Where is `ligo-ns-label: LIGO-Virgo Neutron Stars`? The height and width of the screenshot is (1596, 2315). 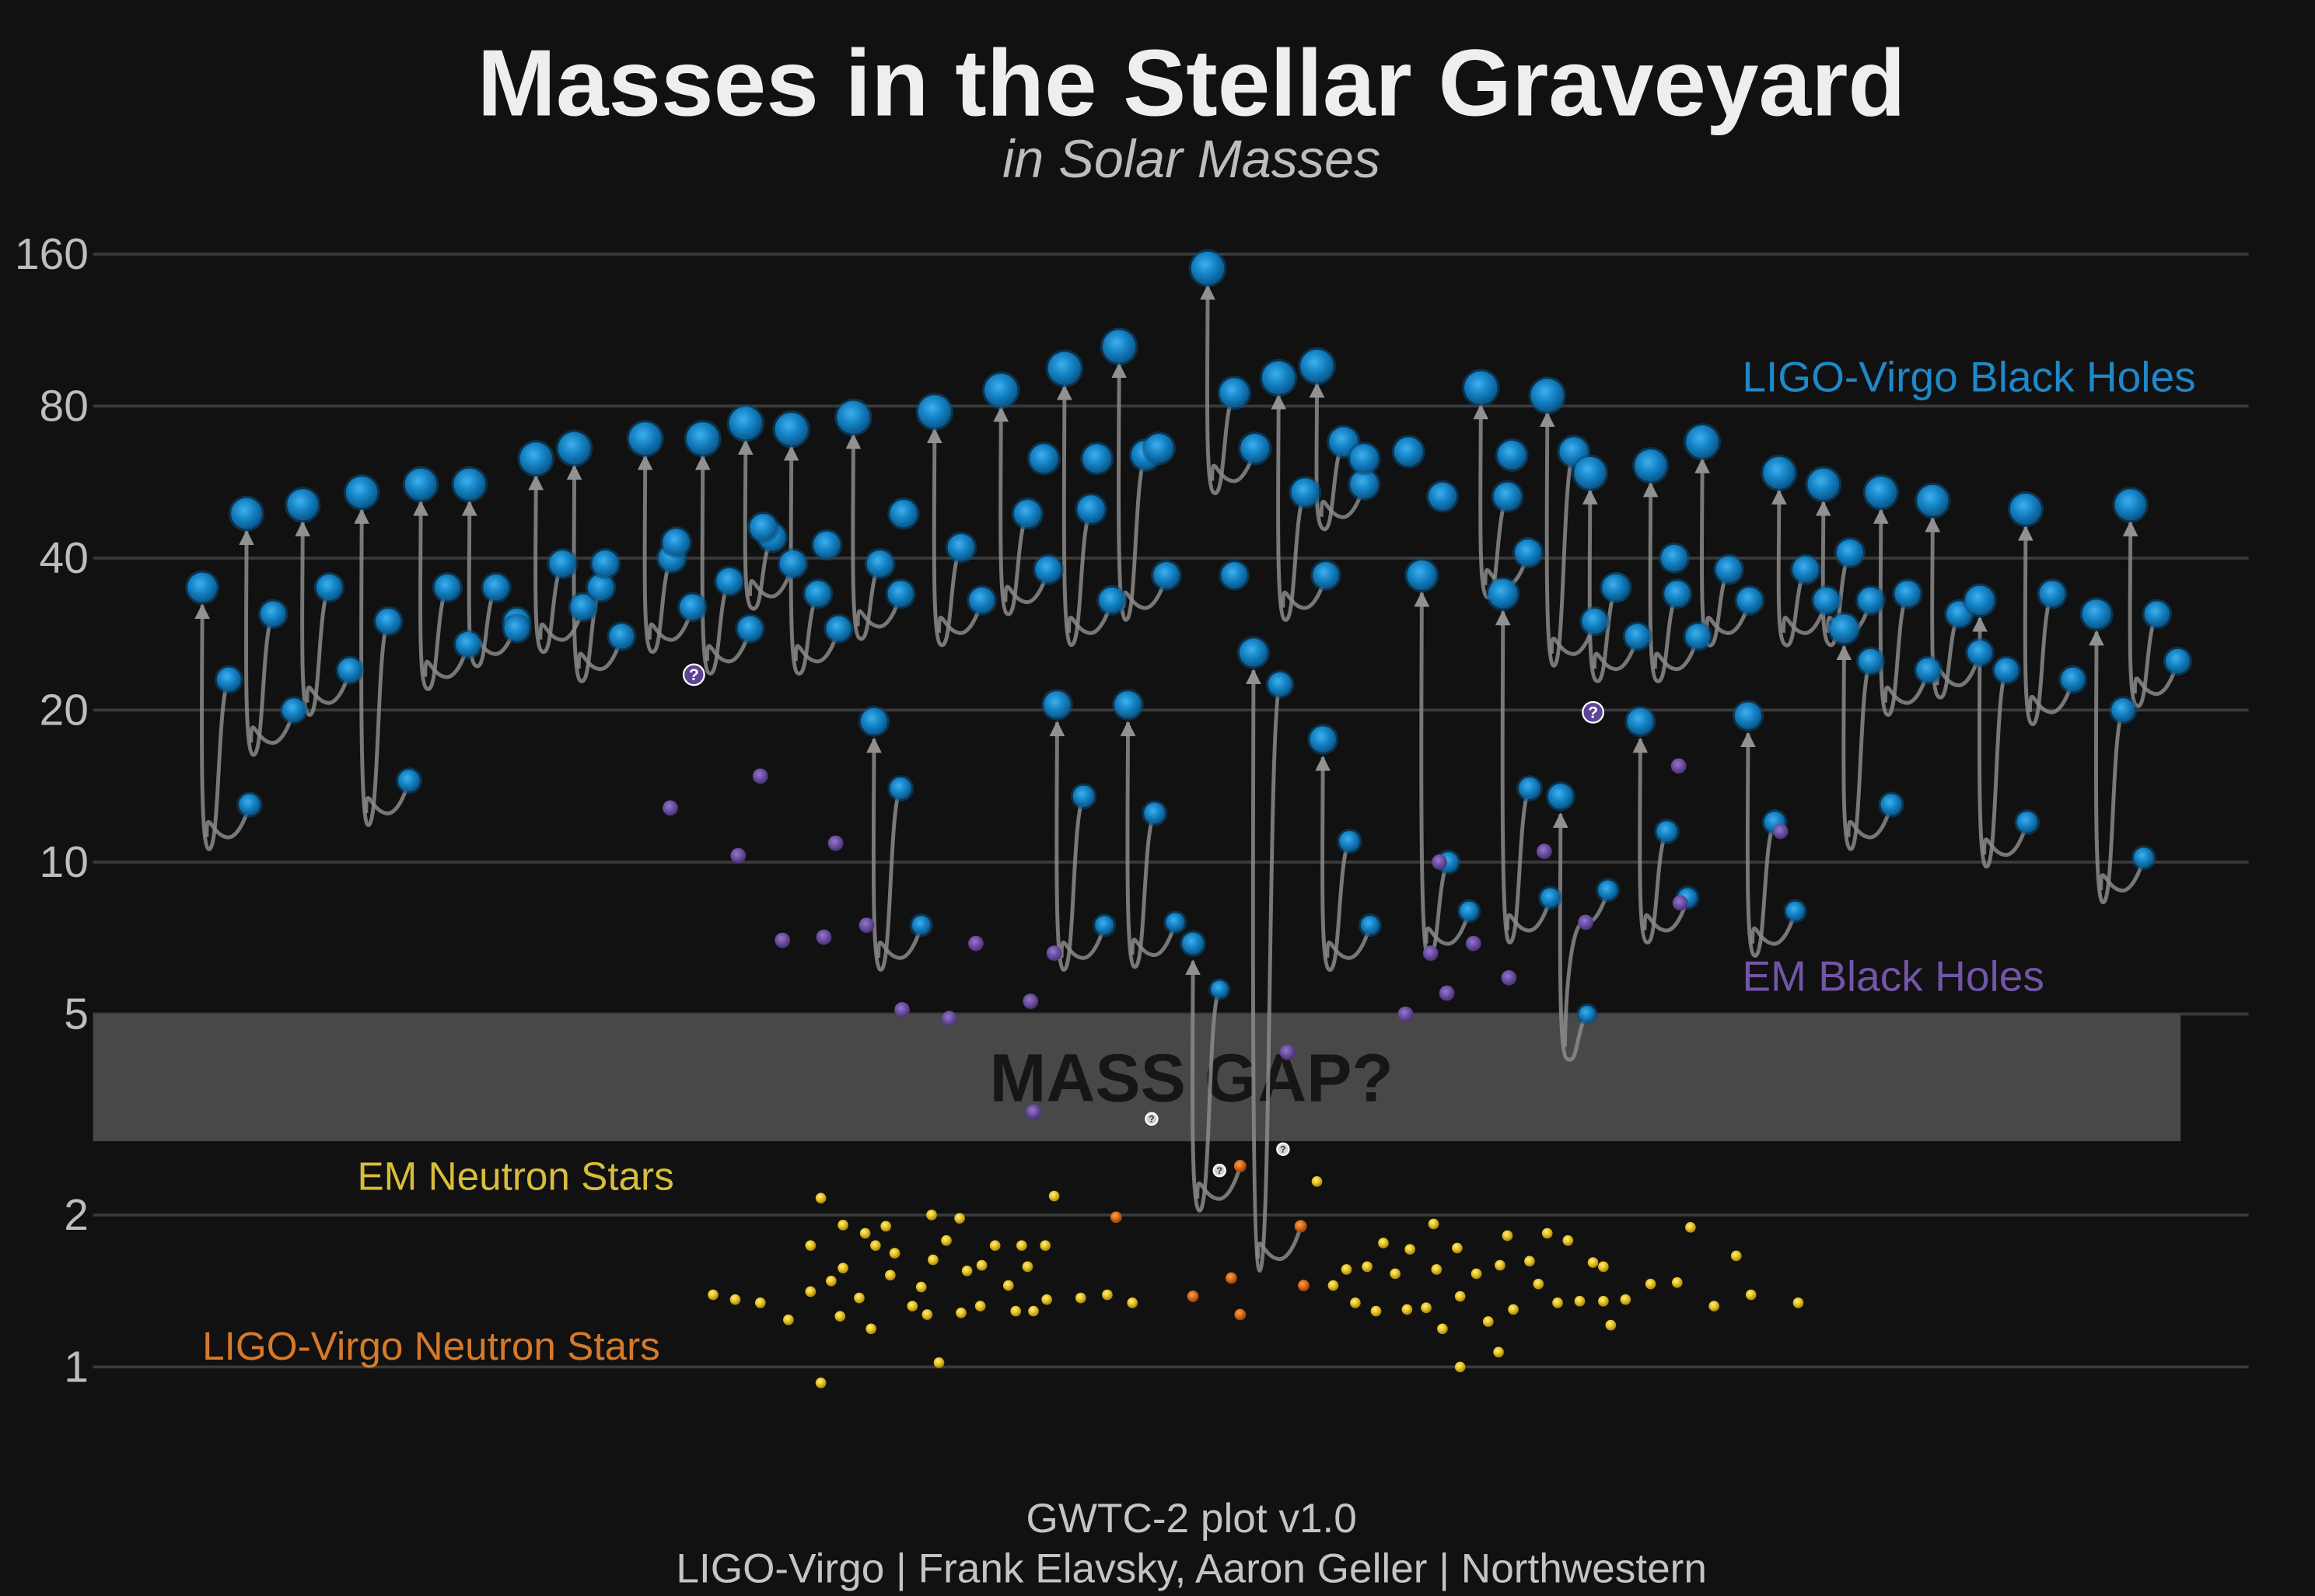 ligo-ns-label: LIGO-Virgo Neutron Stars is located at coordinates (431, 1346).